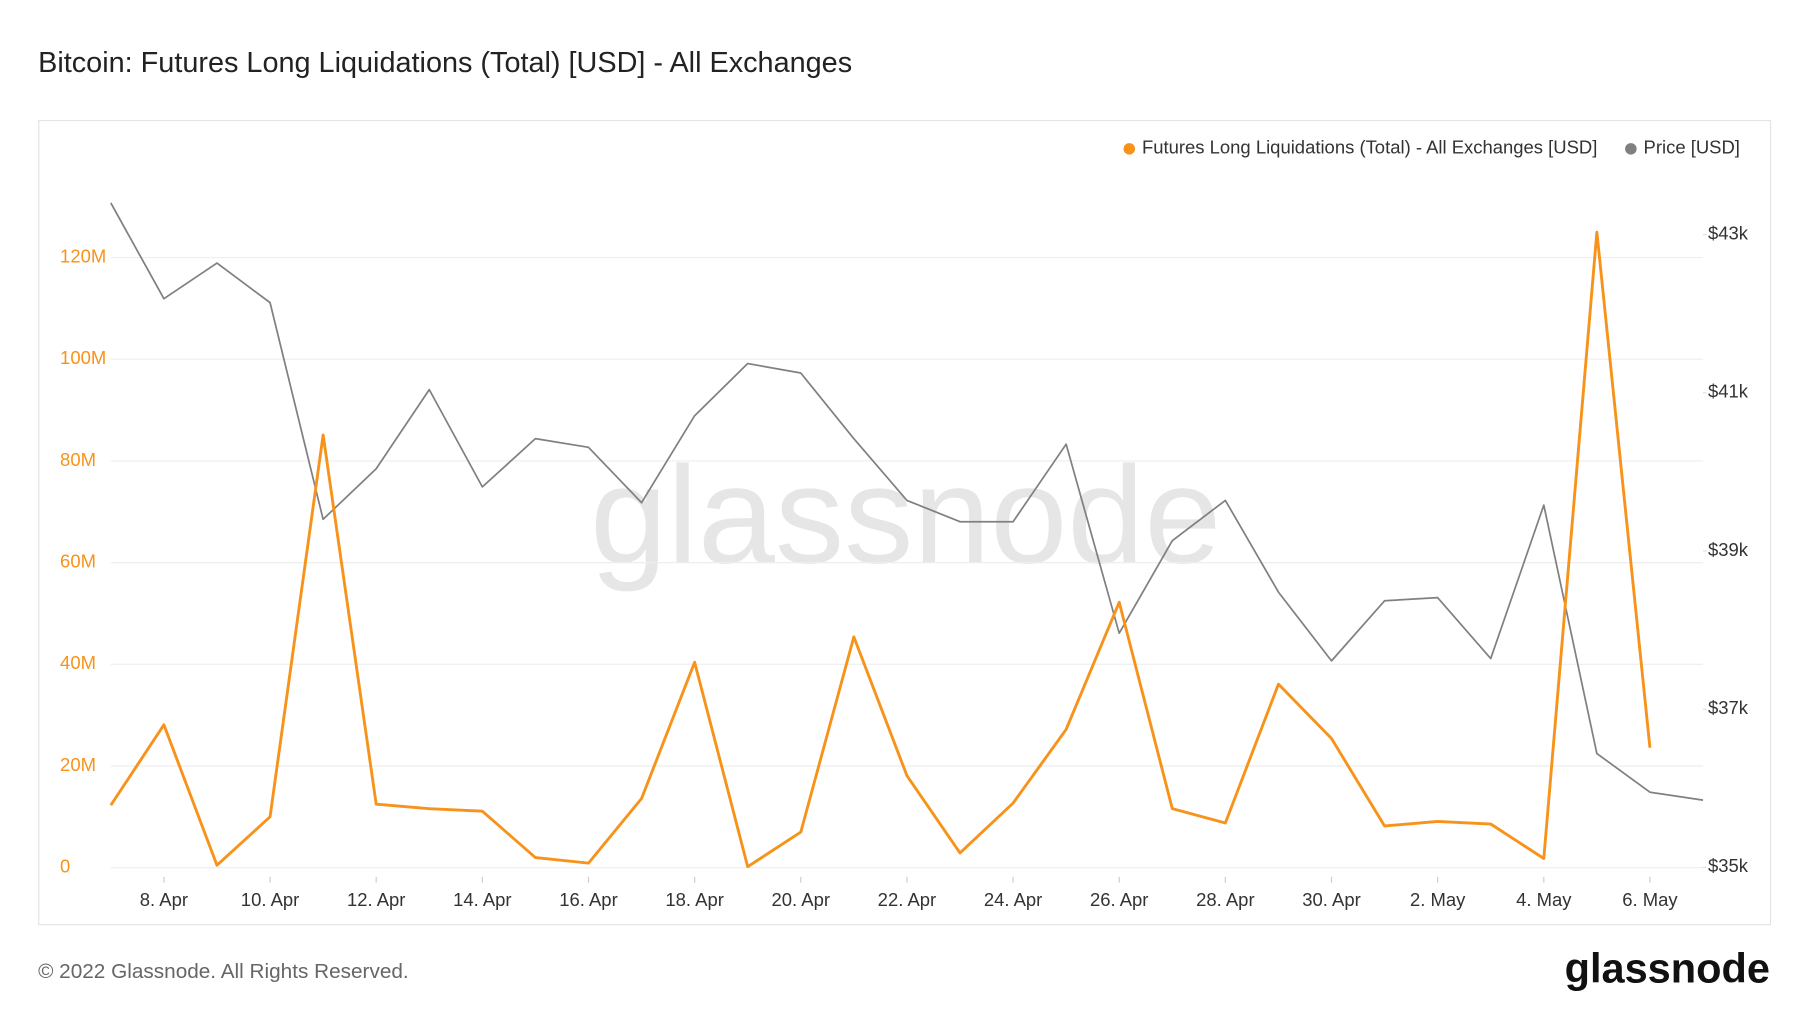  Describe the element at coordinates (1728, 549) in the screenshot. I see `y2-tick-label: $39k` at that location.